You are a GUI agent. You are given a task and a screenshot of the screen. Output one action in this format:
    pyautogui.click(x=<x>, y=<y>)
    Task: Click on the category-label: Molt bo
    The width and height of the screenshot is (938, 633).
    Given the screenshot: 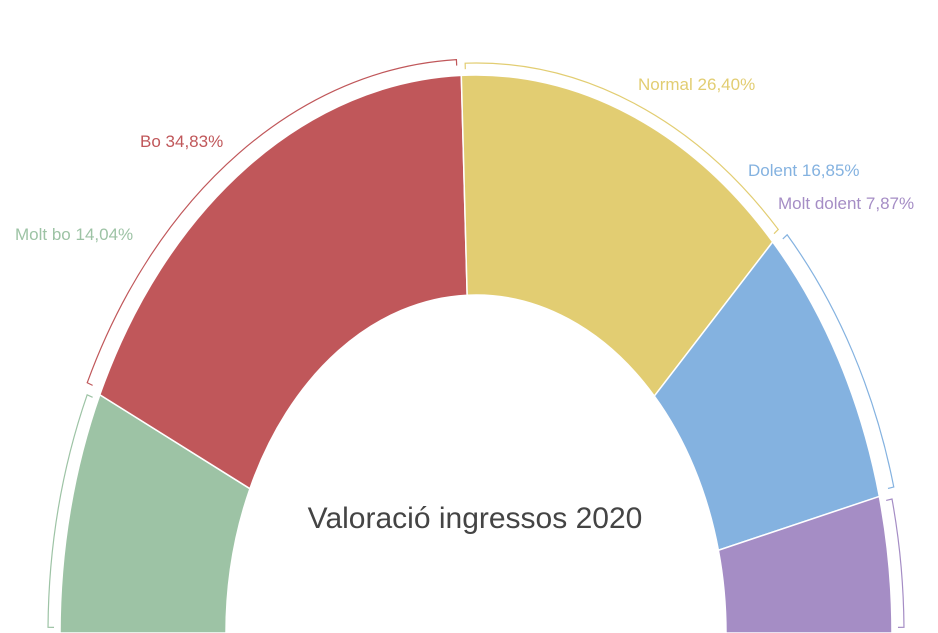 What is the action you would take?
    pyautogui.click(x=43, y=234)
    